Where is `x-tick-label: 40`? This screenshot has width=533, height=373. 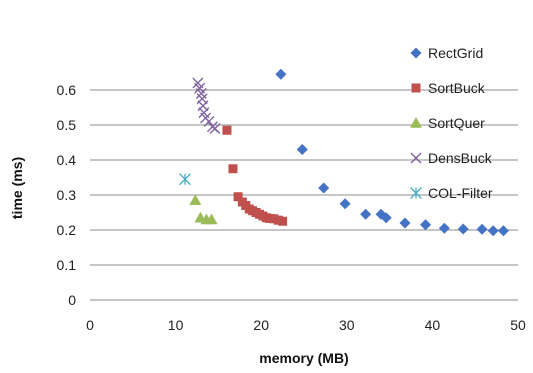
x-tick-label: 40 is located at coordinates (433, 325).